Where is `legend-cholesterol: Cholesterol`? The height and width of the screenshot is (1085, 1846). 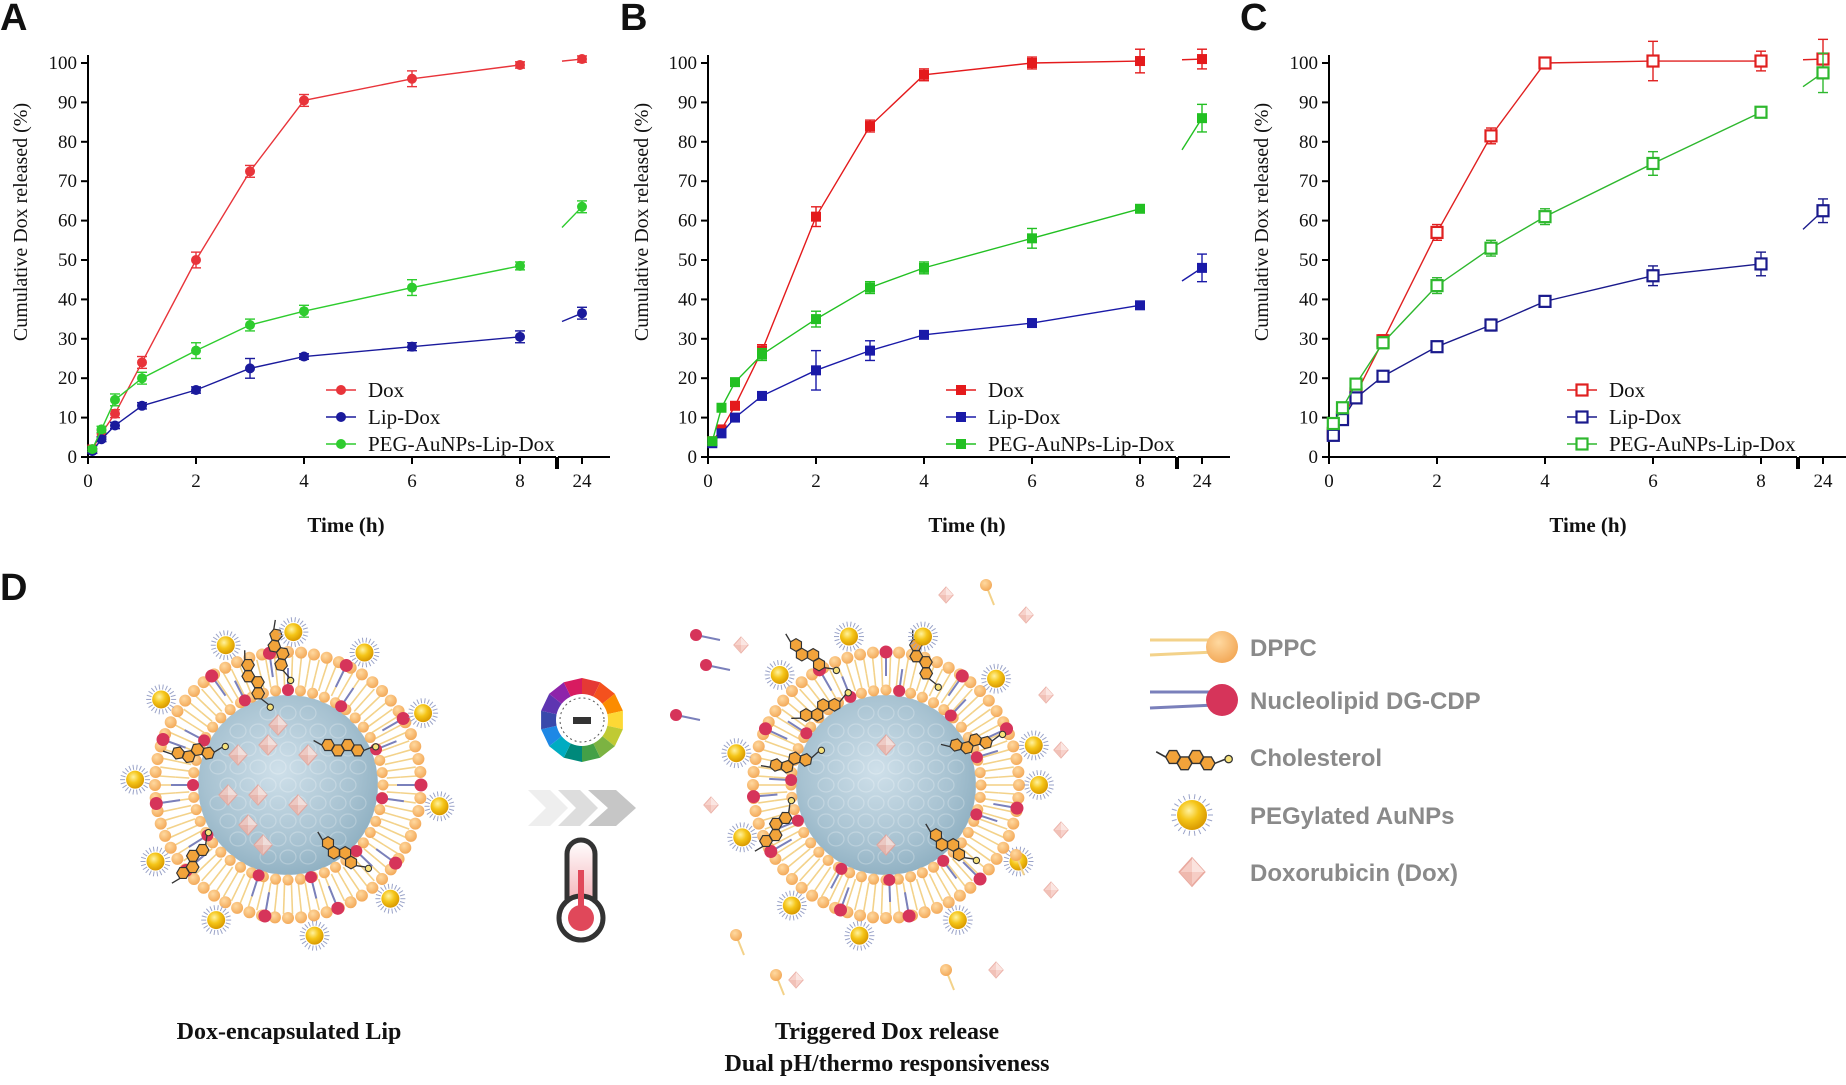 legend-cholesterol: Cholesterol is located at coordinates (1269, 758).